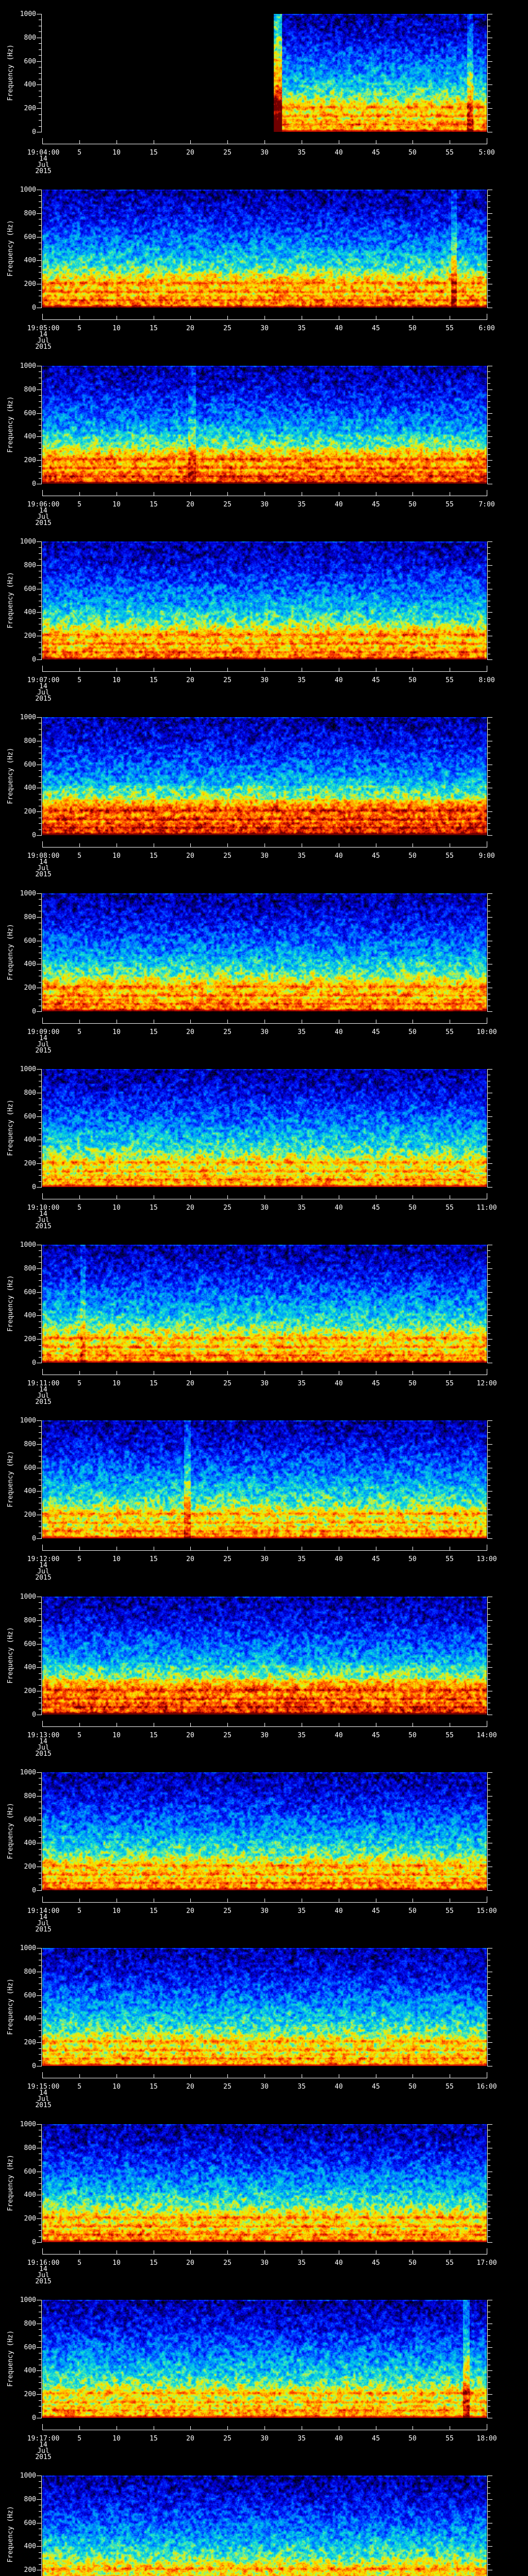 The width and height of the screenshot is (528, 2576). Describe the element at coordinates (30, 788) in the screenshot. I see `y-tick-label: 400` at that location.